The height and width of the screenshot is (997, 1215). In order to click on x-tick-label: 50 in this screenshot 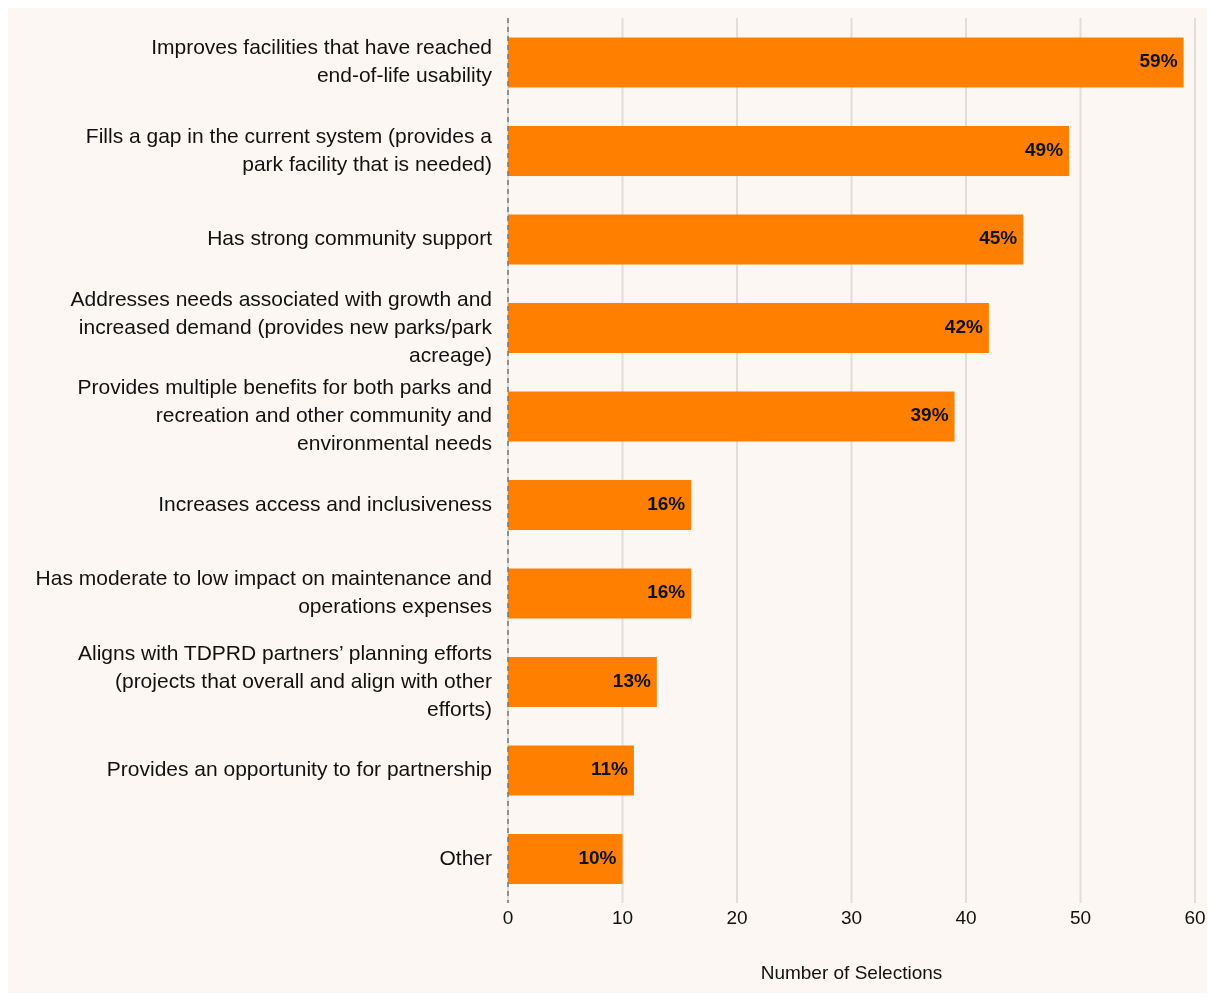, I will do `click(1080, 918)`.